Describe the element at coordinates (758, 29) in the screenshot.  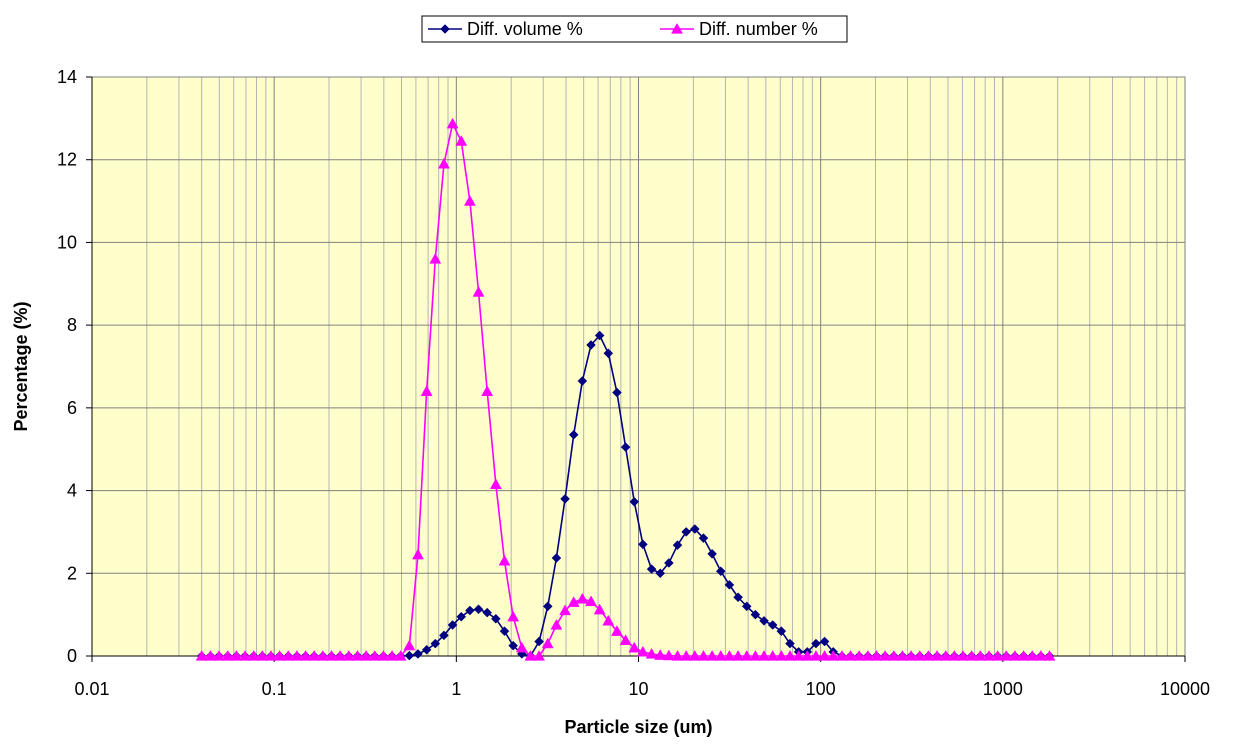
I see `legend-label: Diff. number %` at that location.